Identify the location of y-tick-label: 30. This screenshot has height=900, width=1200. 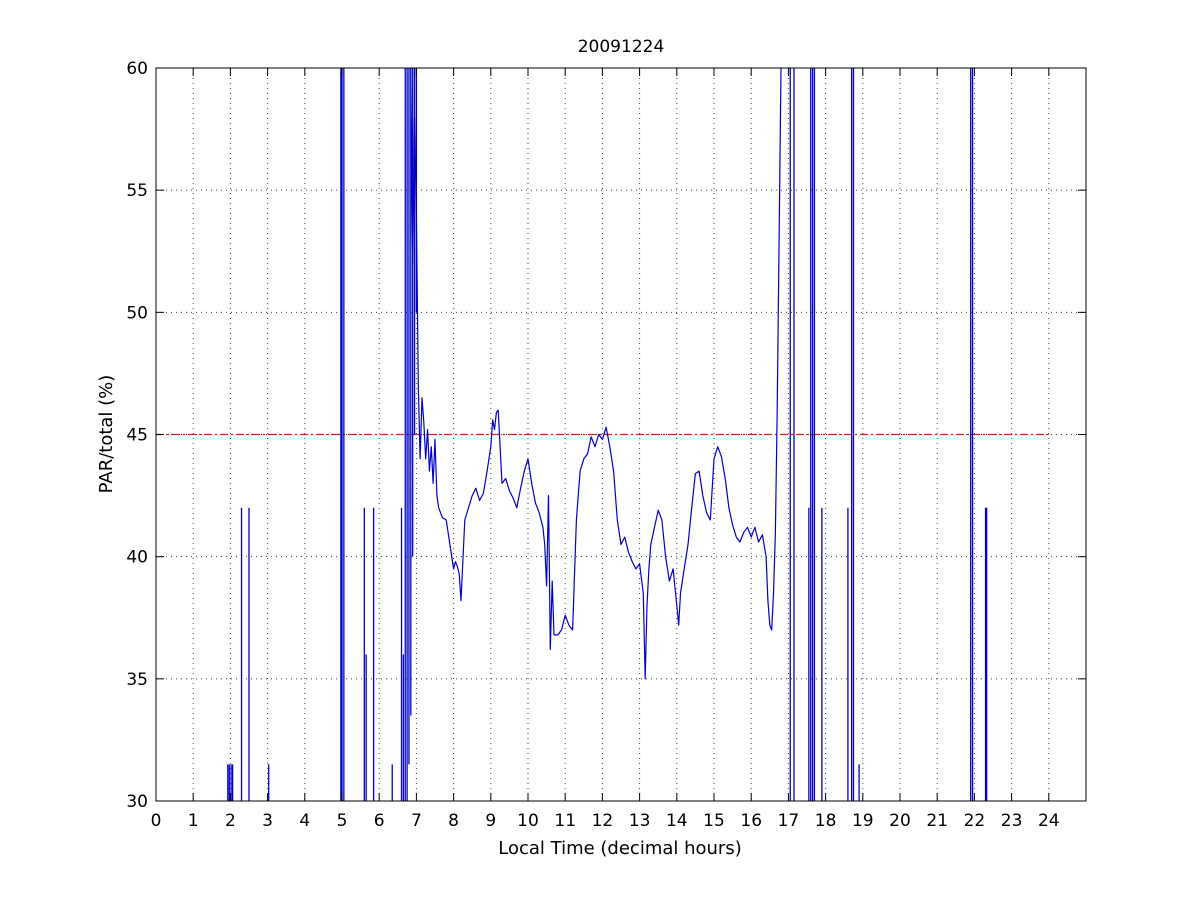
(137, 802).